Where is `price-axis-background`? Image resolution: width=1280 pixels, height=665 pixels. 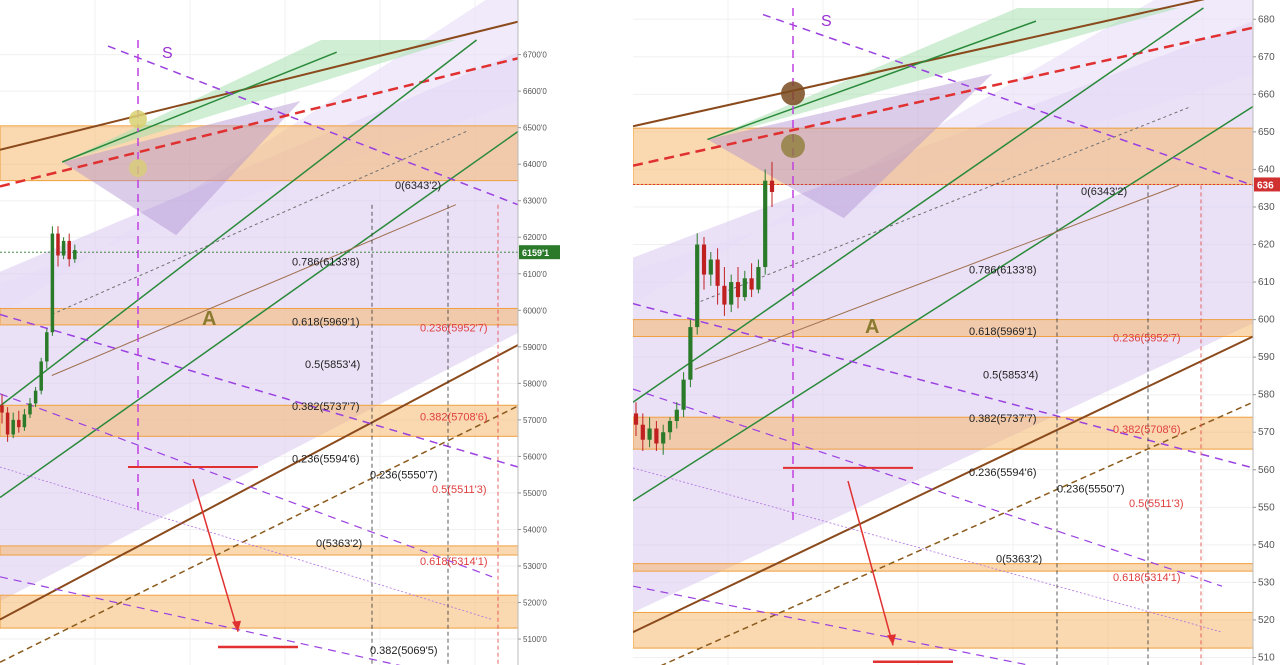
price-axis-background is located at coordinates (1266, 332).